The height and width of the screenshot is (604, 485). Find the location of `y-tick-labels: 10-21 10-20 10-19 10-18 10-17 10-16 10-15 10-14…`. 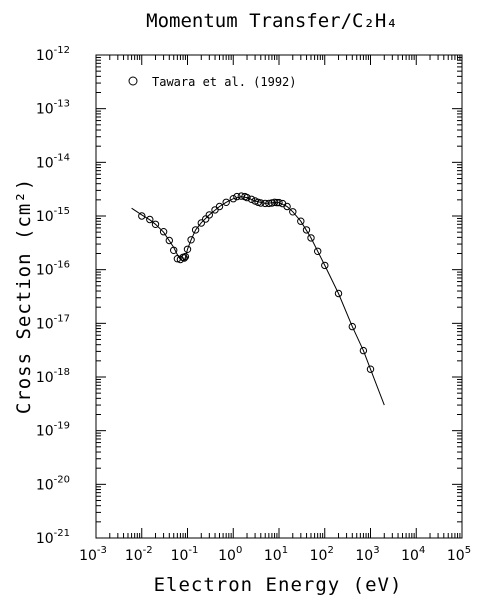

y-tick-labels: 10-21 10-20 10-19 10-18 10-17 10-16 10-15 10-14… is located at coordinates (53, 296).